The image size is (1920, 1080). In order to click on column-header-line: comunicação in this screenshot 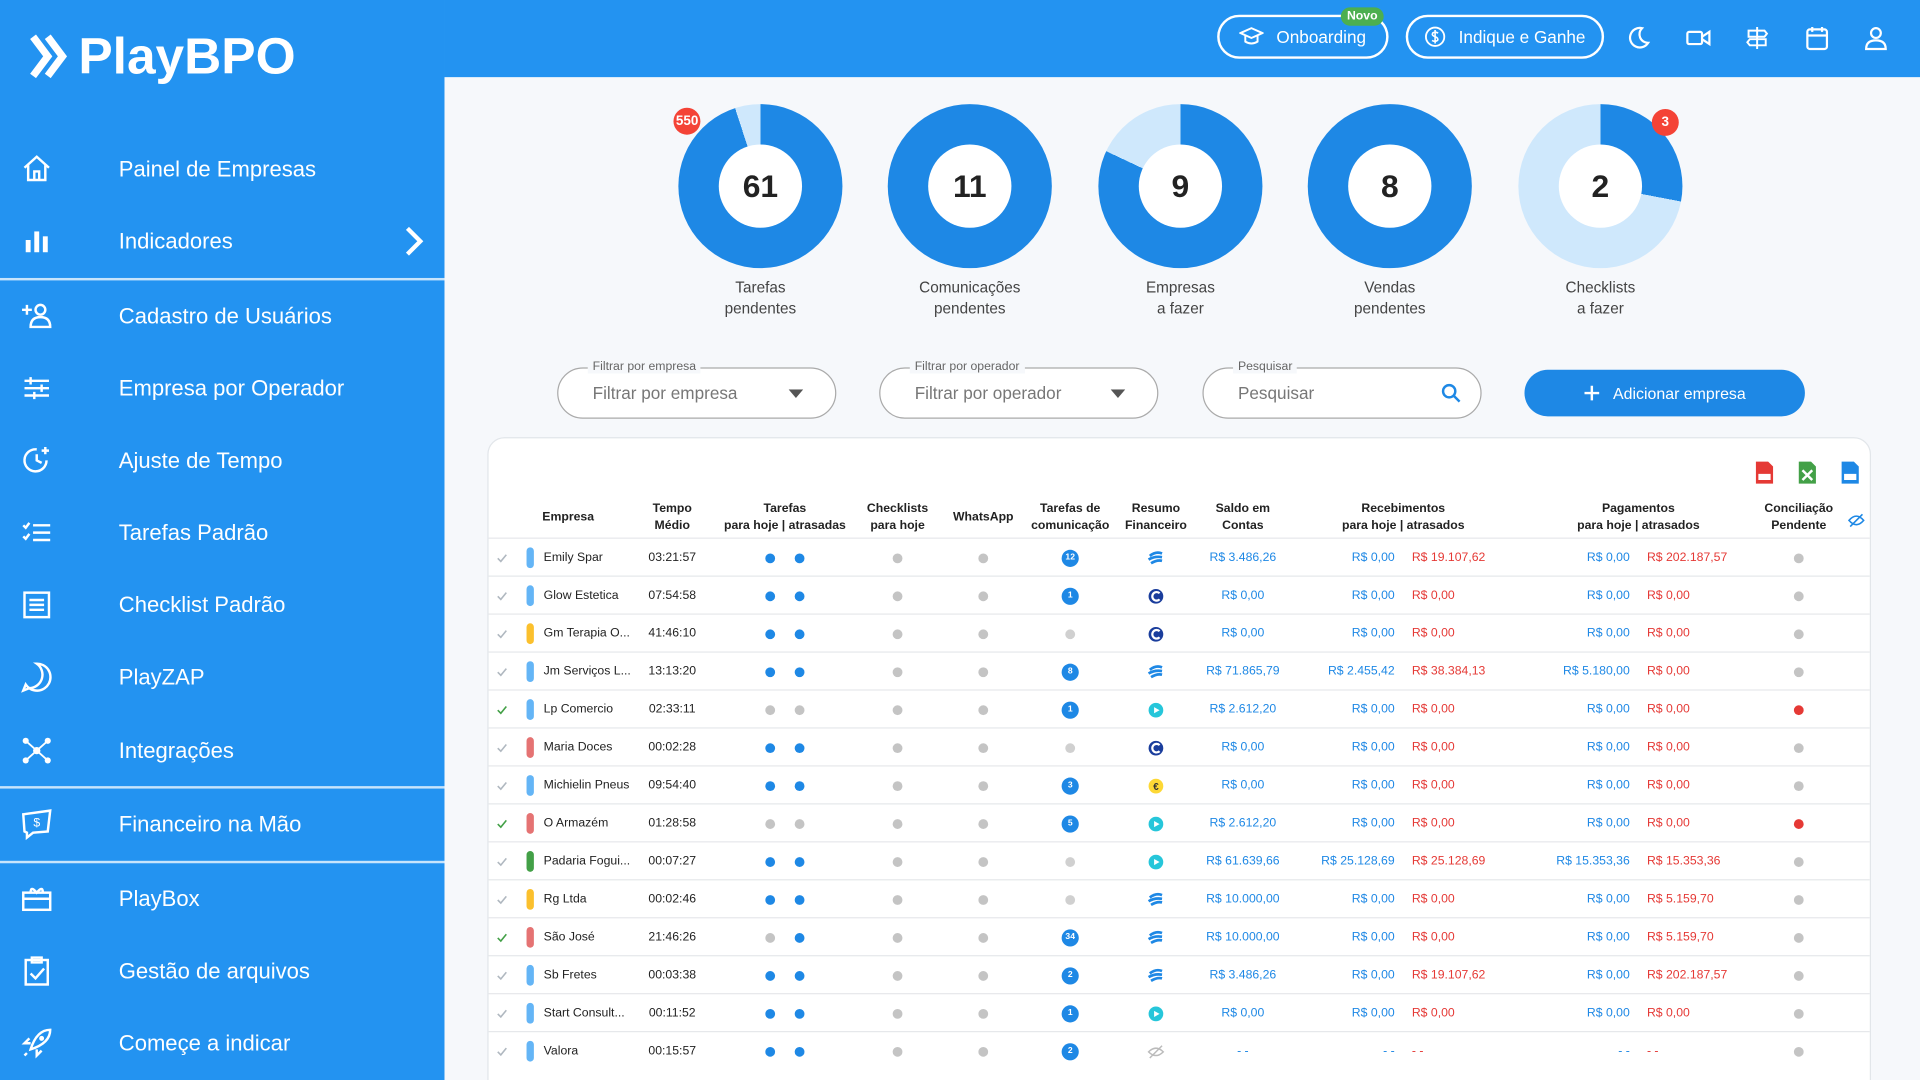, I will do `click(1070, 526)`.